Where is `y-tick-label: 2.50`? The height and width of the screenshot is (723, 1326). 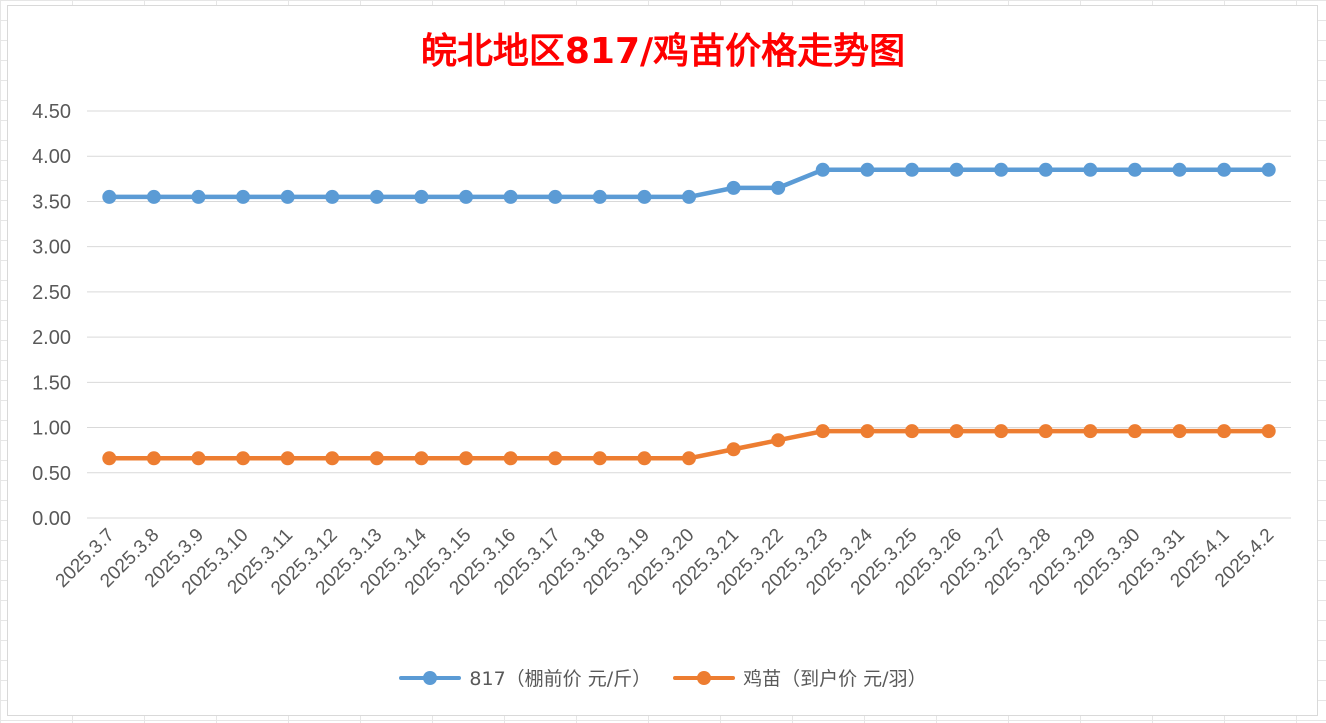 y-tick-label: 2.50 is located at coordinates (51, 293).